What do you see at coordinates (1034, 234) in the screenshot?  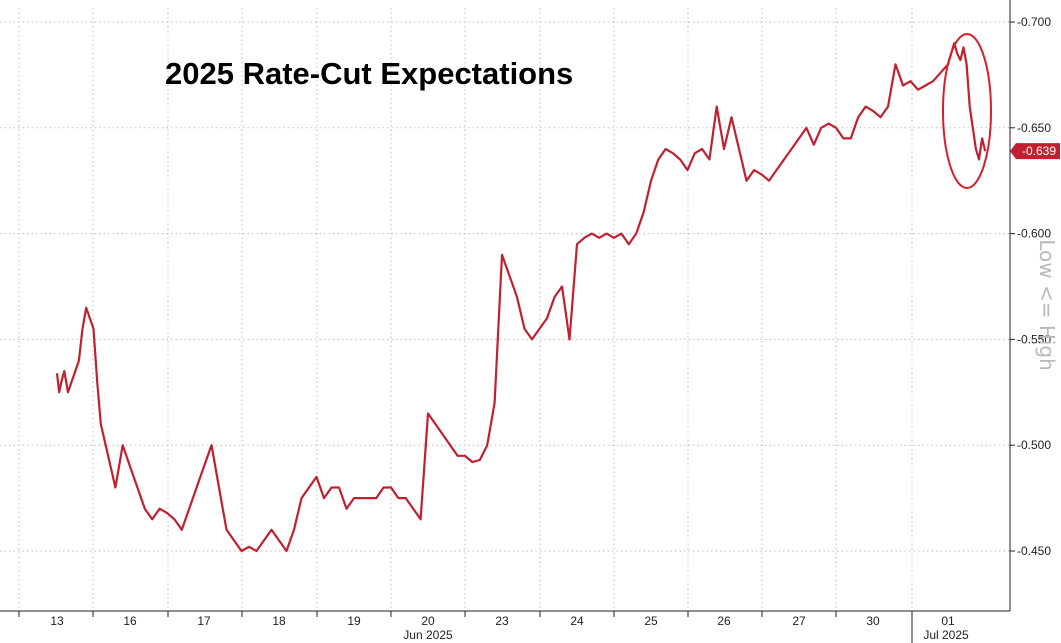 I see `y-tick-label: -0.600` at bounding box center [1034, 234].